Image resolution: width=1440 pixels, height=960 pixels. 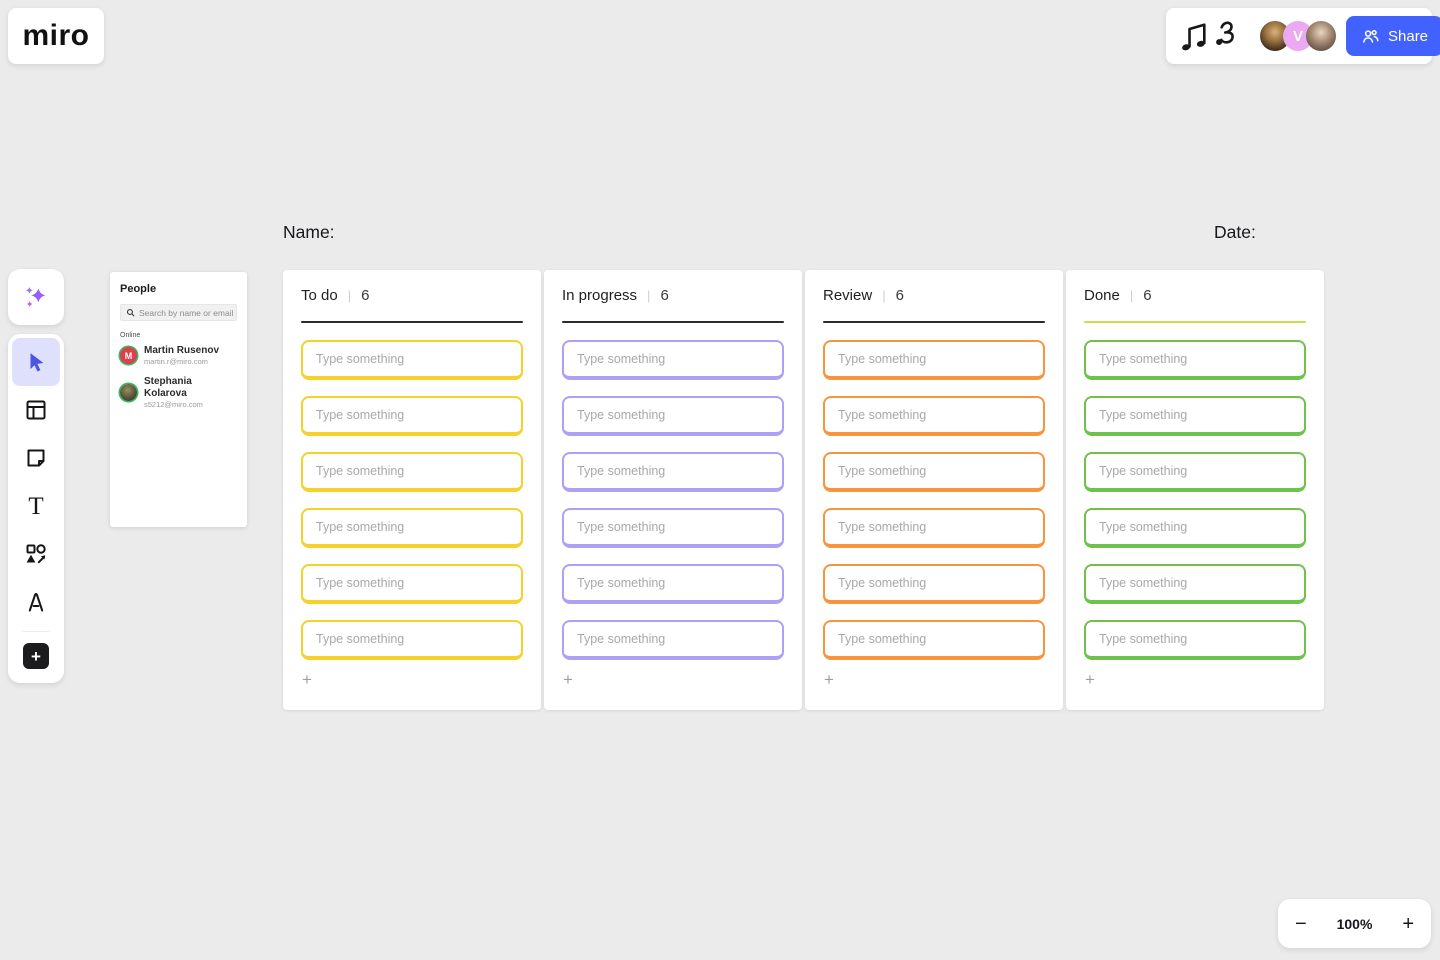 What do you see at coordinates (934, 297) in the screenshot?
I see `column-header: Review | 6` at bounding box center [934, 297].